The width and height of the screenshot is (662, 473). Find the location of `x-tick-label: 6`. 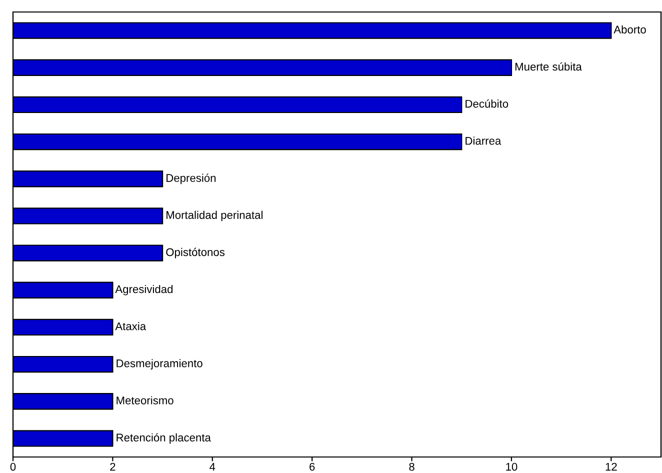

x-tick-label: 6 is located at coordinates (312, 466).